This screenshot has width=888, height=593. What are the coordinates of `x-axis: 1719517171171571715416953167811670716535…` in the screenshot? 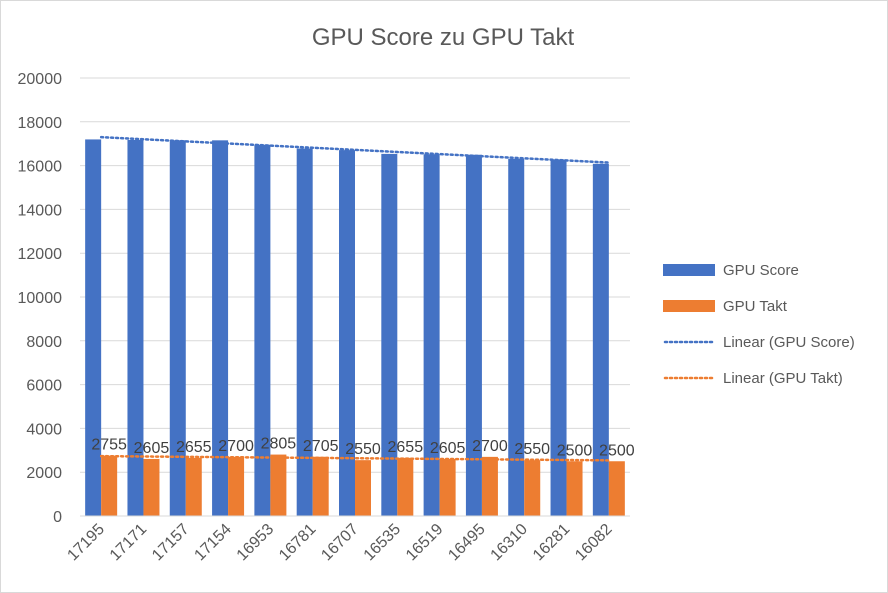 It's located at (347, 540).